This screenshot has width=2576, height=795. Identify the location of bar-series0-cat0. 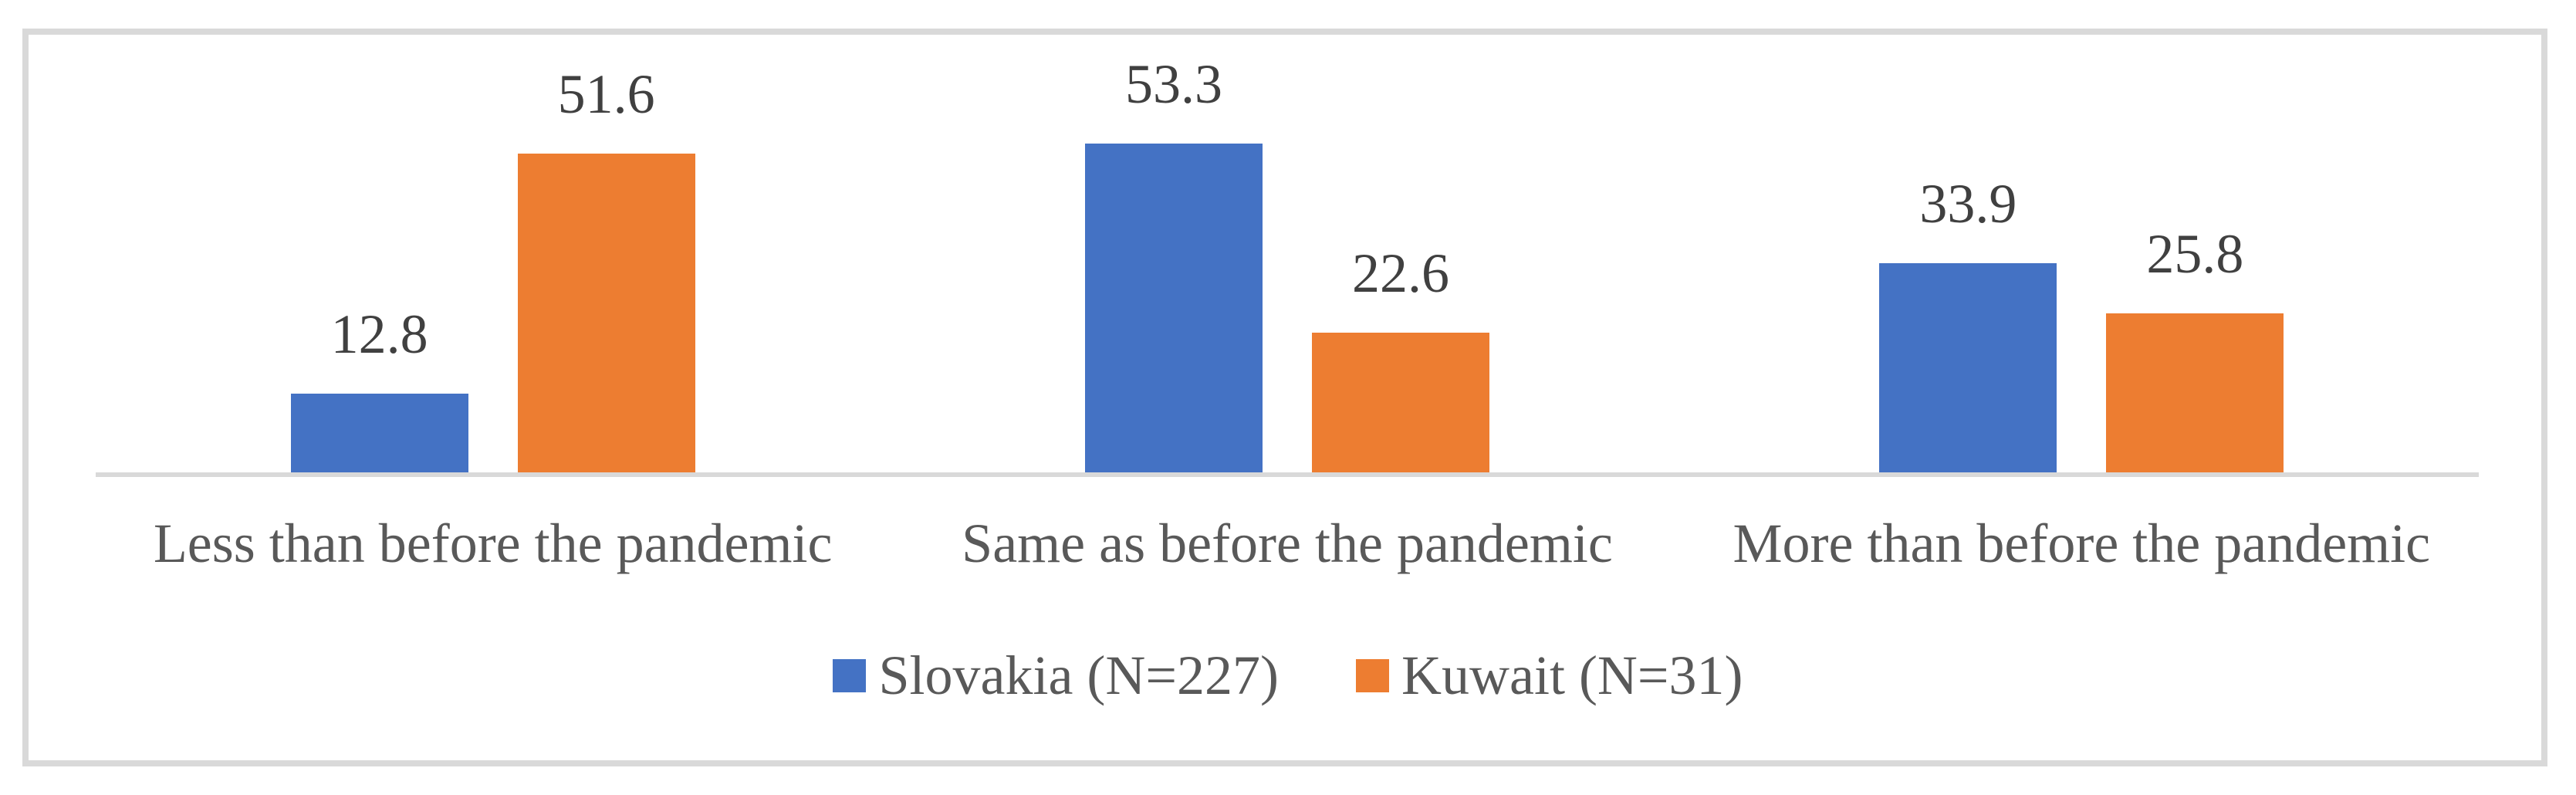
(379, 432).